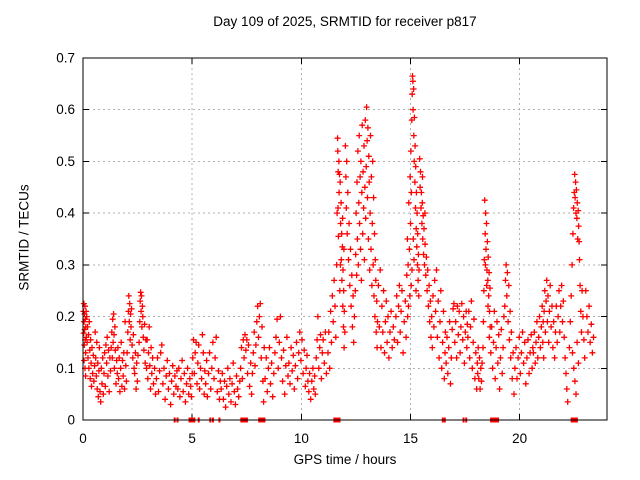 This screenshot has height=480, width=640. What do you see at coordinates (192, 438) in the screenshot?
I see `x-tick-label: 5` at bounding box center [192, 438].